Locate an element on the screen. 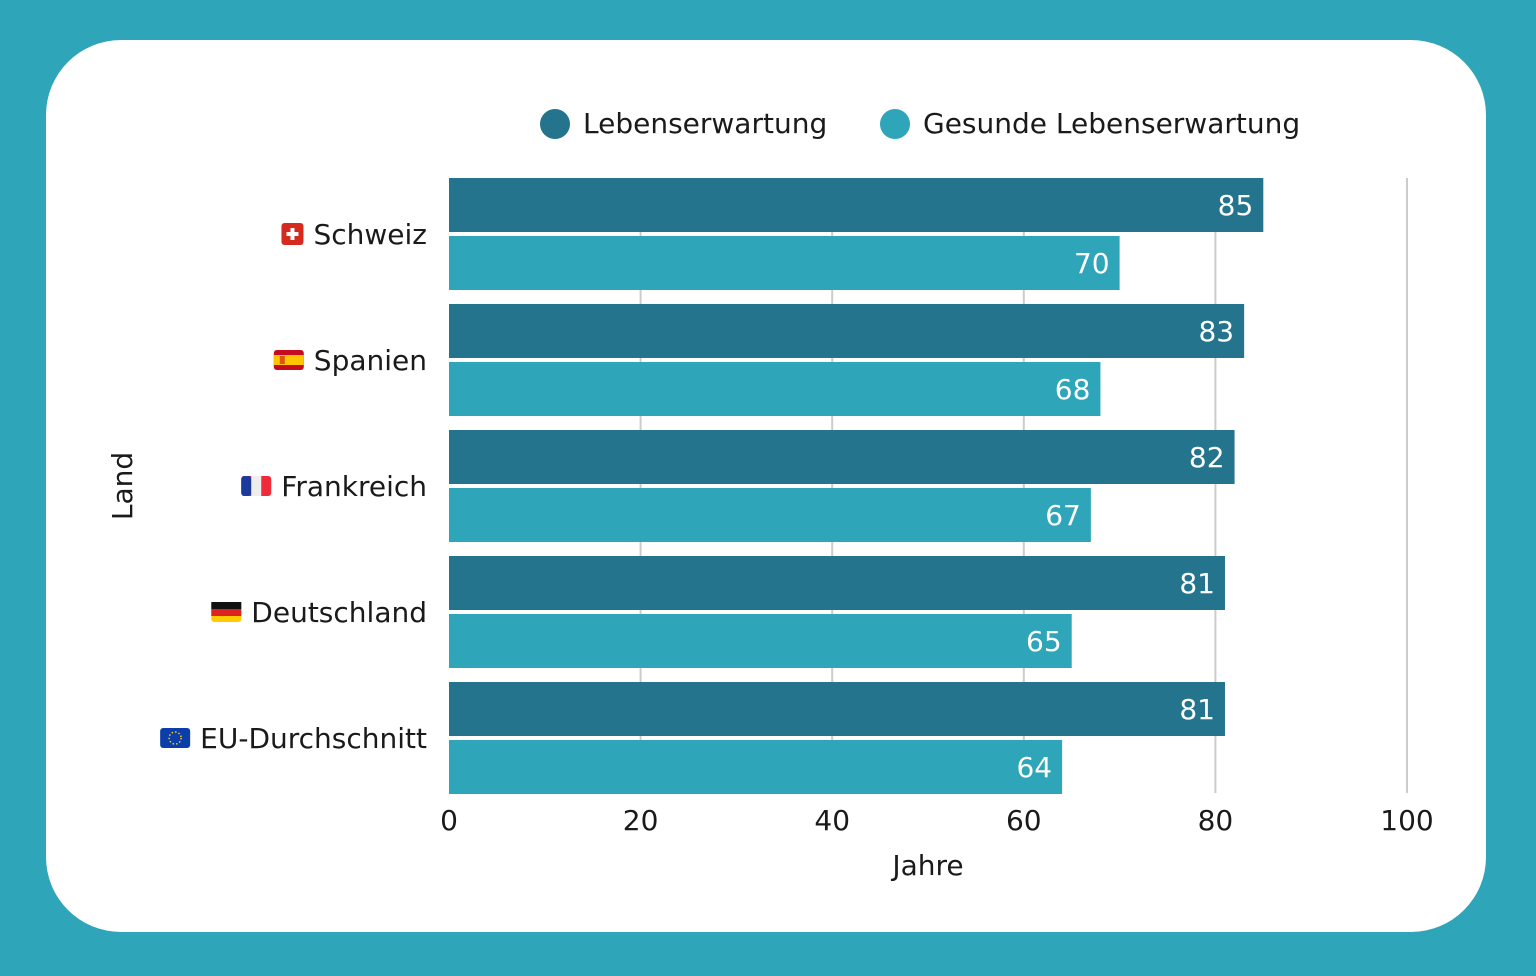  legend-label: Lebenserwartung is located at coordinates (705, 123).